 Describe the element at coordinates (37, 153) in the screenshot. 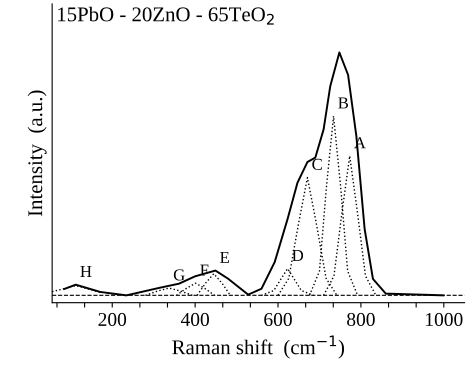

I see `y-axis-title: Intensity (a.u.)` at that location.